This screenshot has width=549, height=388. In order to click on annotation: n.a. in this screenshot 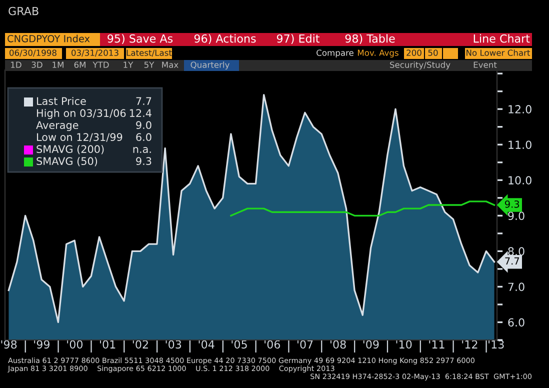, I will do `click(142, 150)`.